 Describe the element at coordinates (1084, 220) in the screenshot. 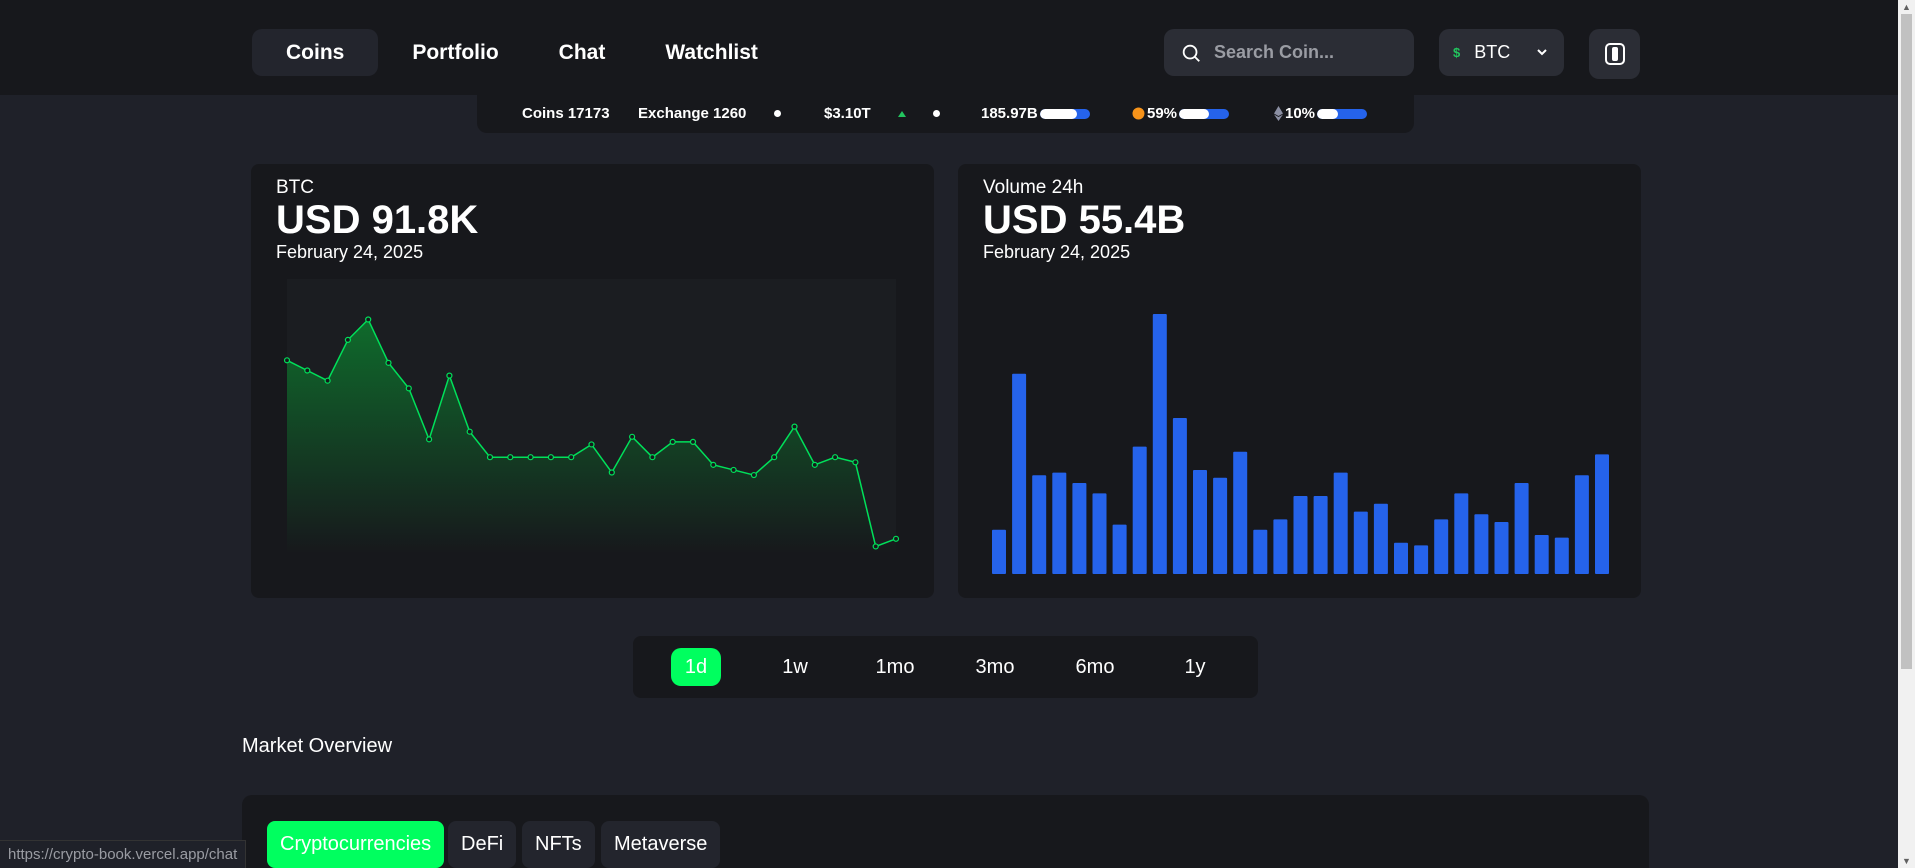

I see `volume-card-value: USD 55.4B` at that location.